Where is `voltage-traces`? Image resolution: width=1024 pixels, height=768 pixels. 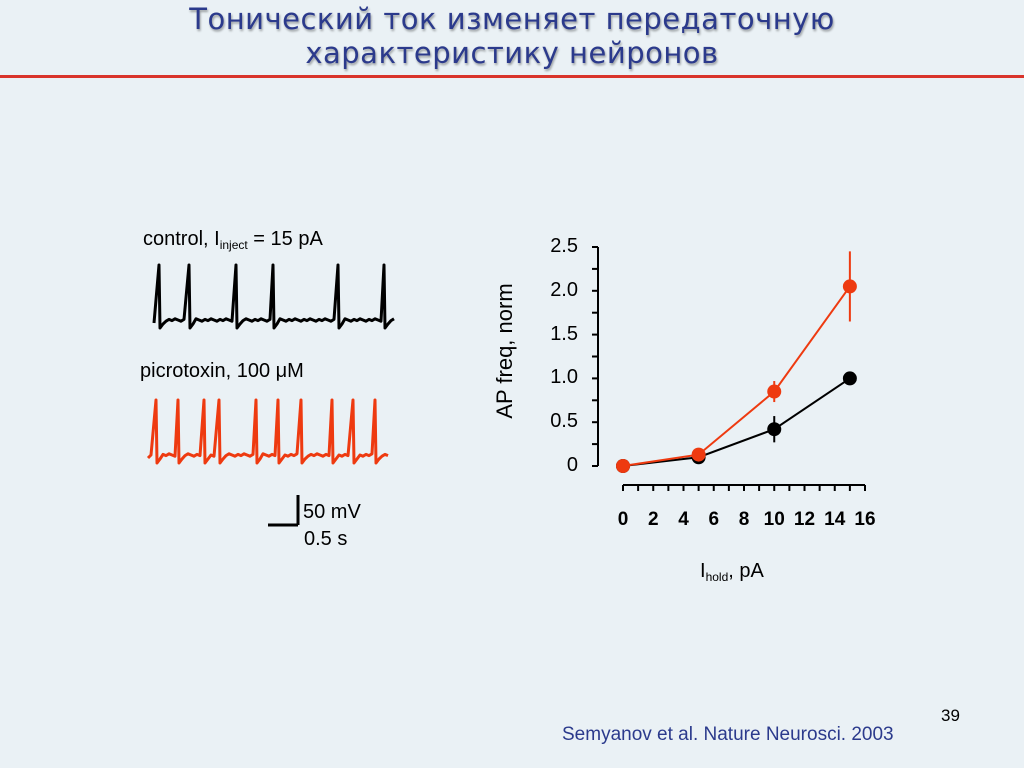
voltage-traces is located at coordinates (270, 364).